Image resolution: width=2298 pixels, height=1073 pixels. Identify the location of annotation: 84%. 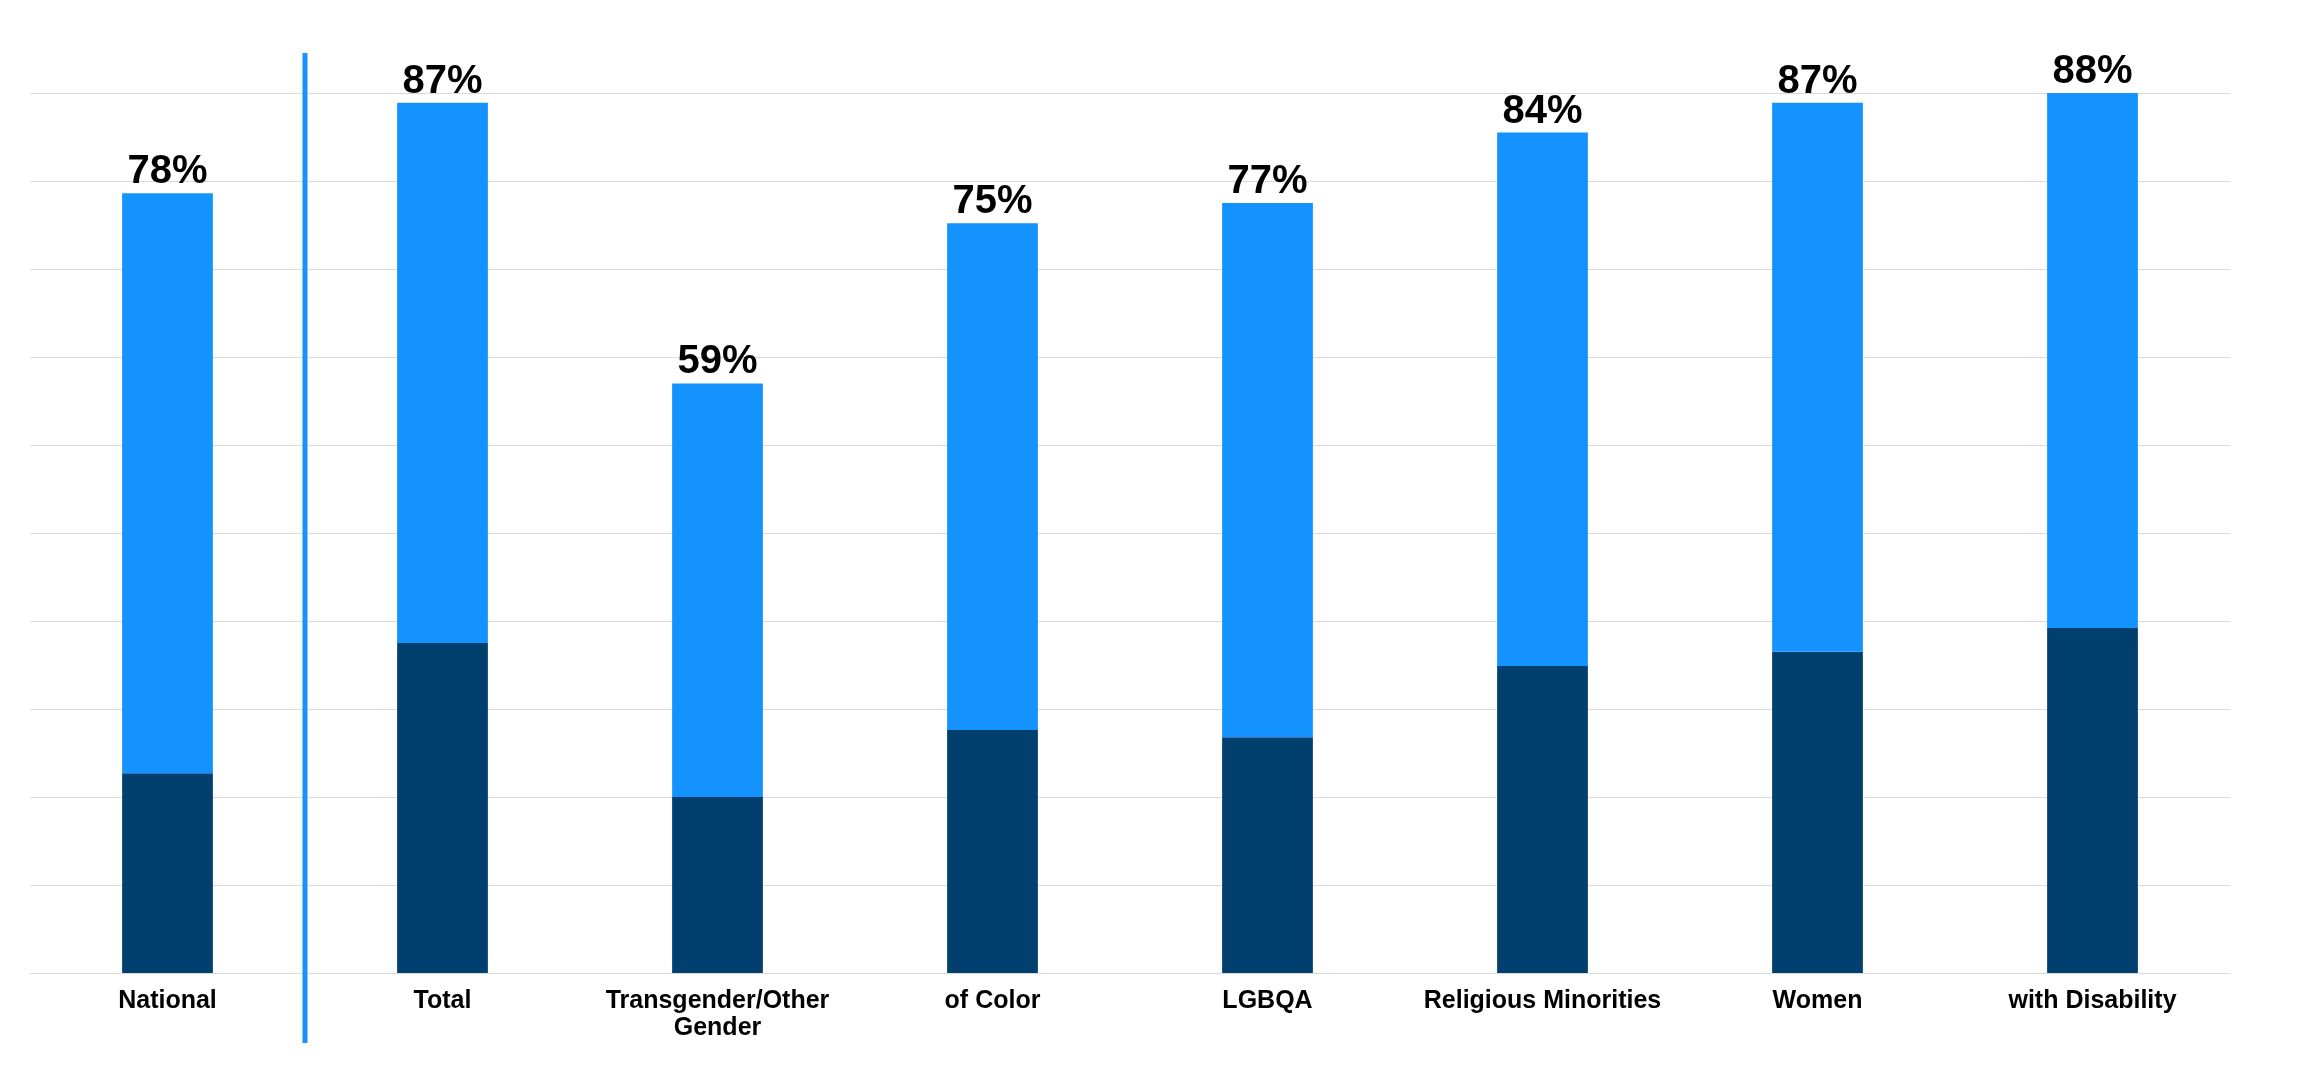
(1542, 108).